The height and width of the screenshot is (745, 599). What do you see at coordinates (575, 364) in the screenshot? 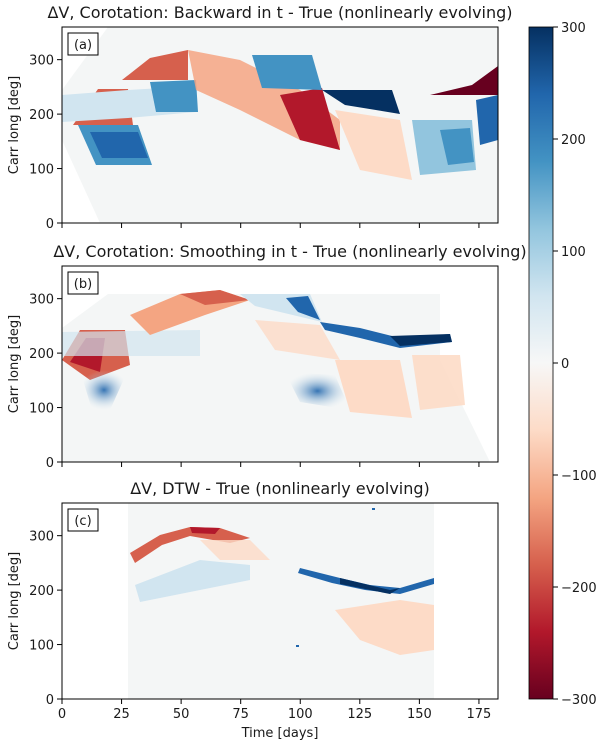
I see `colorbar-ticks: 300 200 100 0 −100 −200 −300` at bounding box center [575, 364].